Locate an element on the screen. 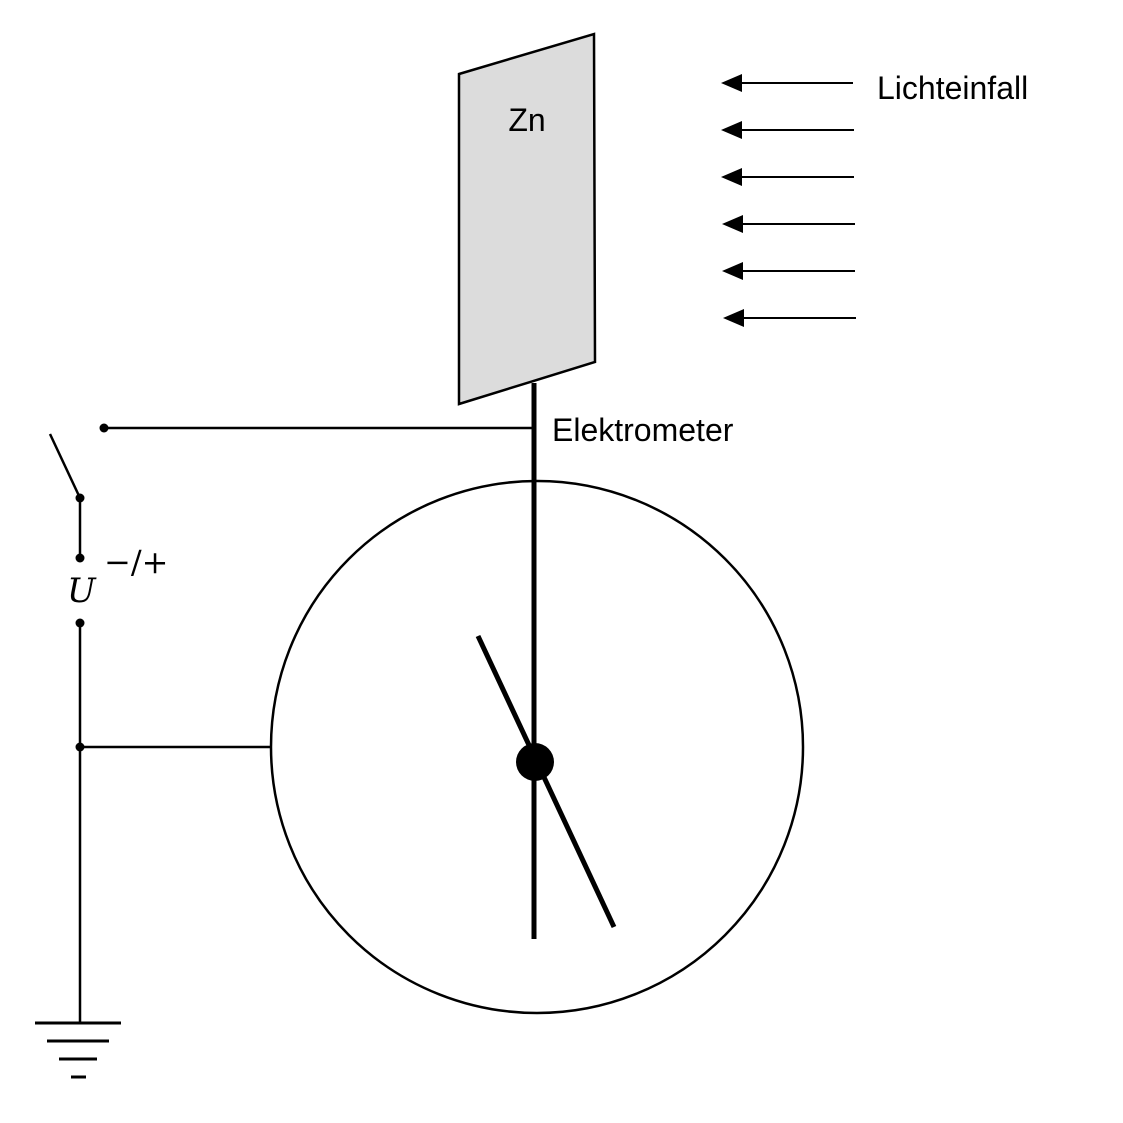 This screenshot has width=1123, height=1123. light-incidence-label: Lichteinfall is located at coordinates (952, 88).